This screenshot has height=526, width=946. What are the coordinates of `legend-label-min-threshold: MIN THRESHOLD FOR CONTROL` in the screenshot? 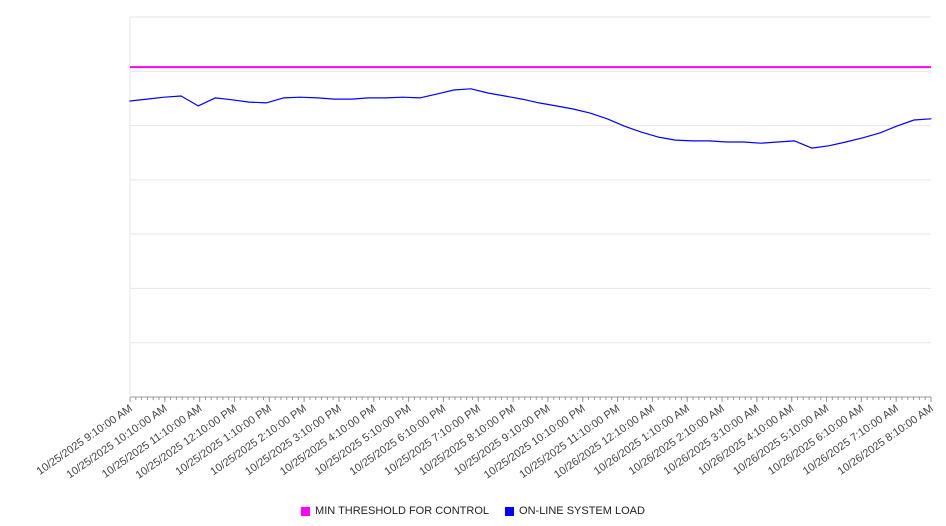 It's located at (402, 511).